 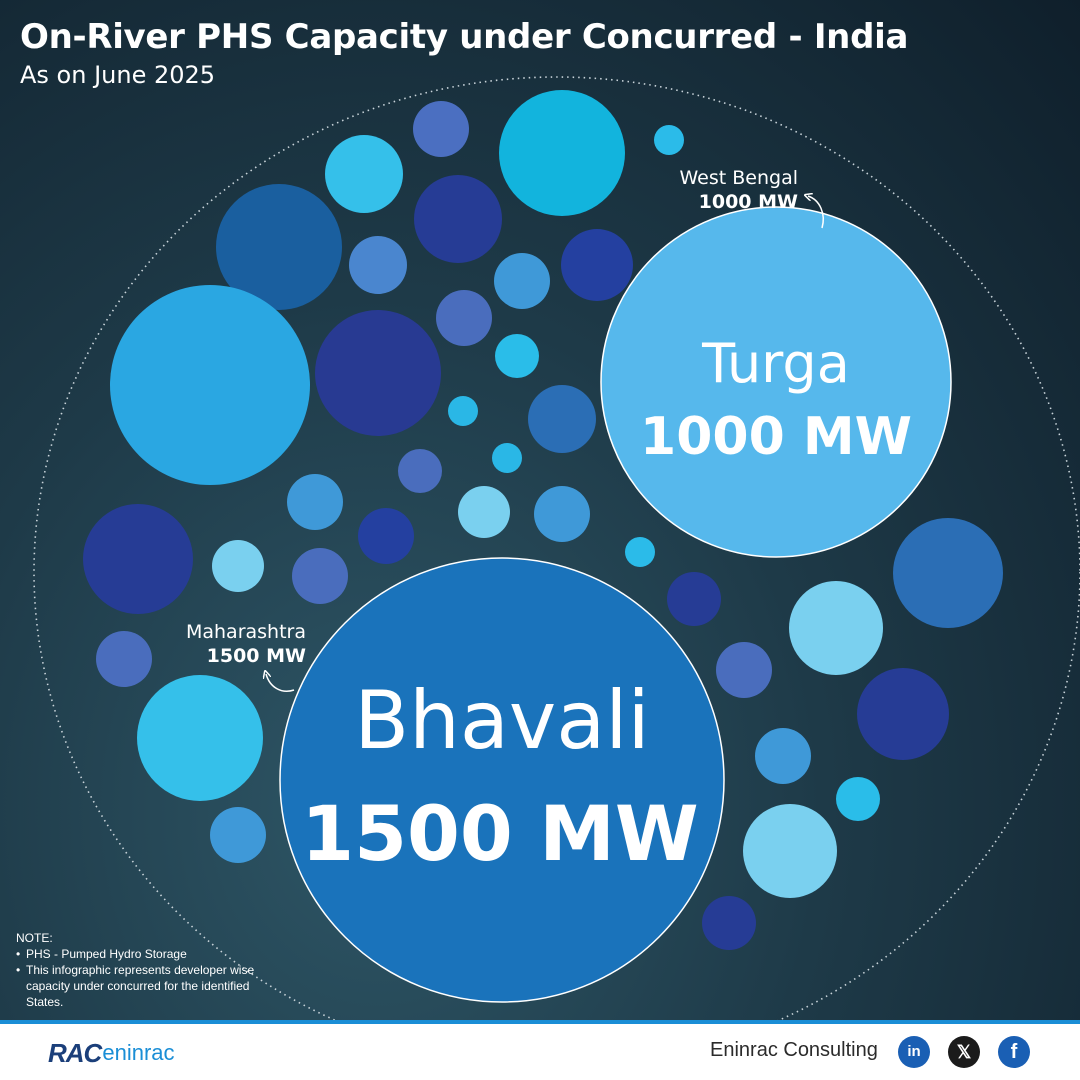 I want to click on note-item: • PHS - Pumped Hydro Storage, so click(x=146, y=954).